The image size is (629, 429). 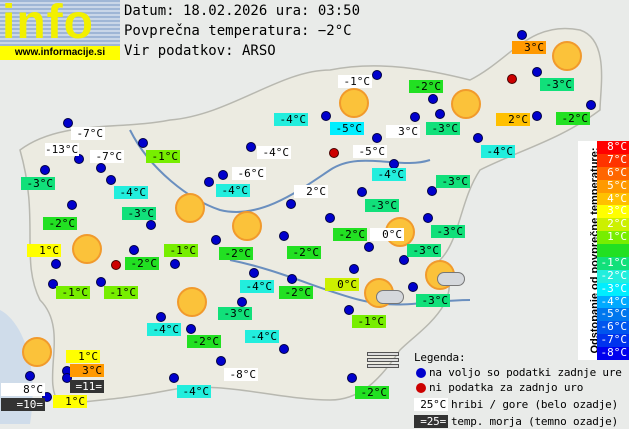 I want to click on temperature-label: 3°C, so click(x=529, y=47).